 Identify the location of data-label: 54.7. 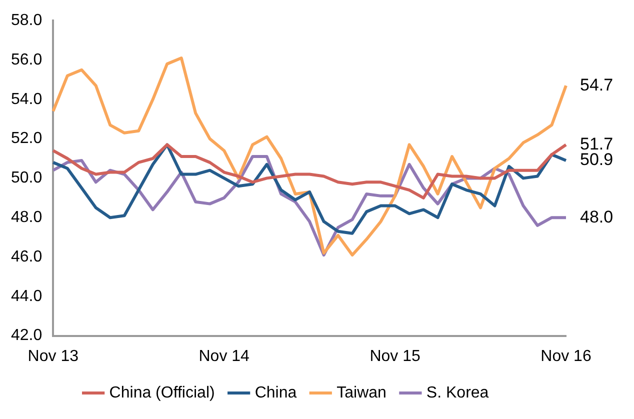
(597, 84).